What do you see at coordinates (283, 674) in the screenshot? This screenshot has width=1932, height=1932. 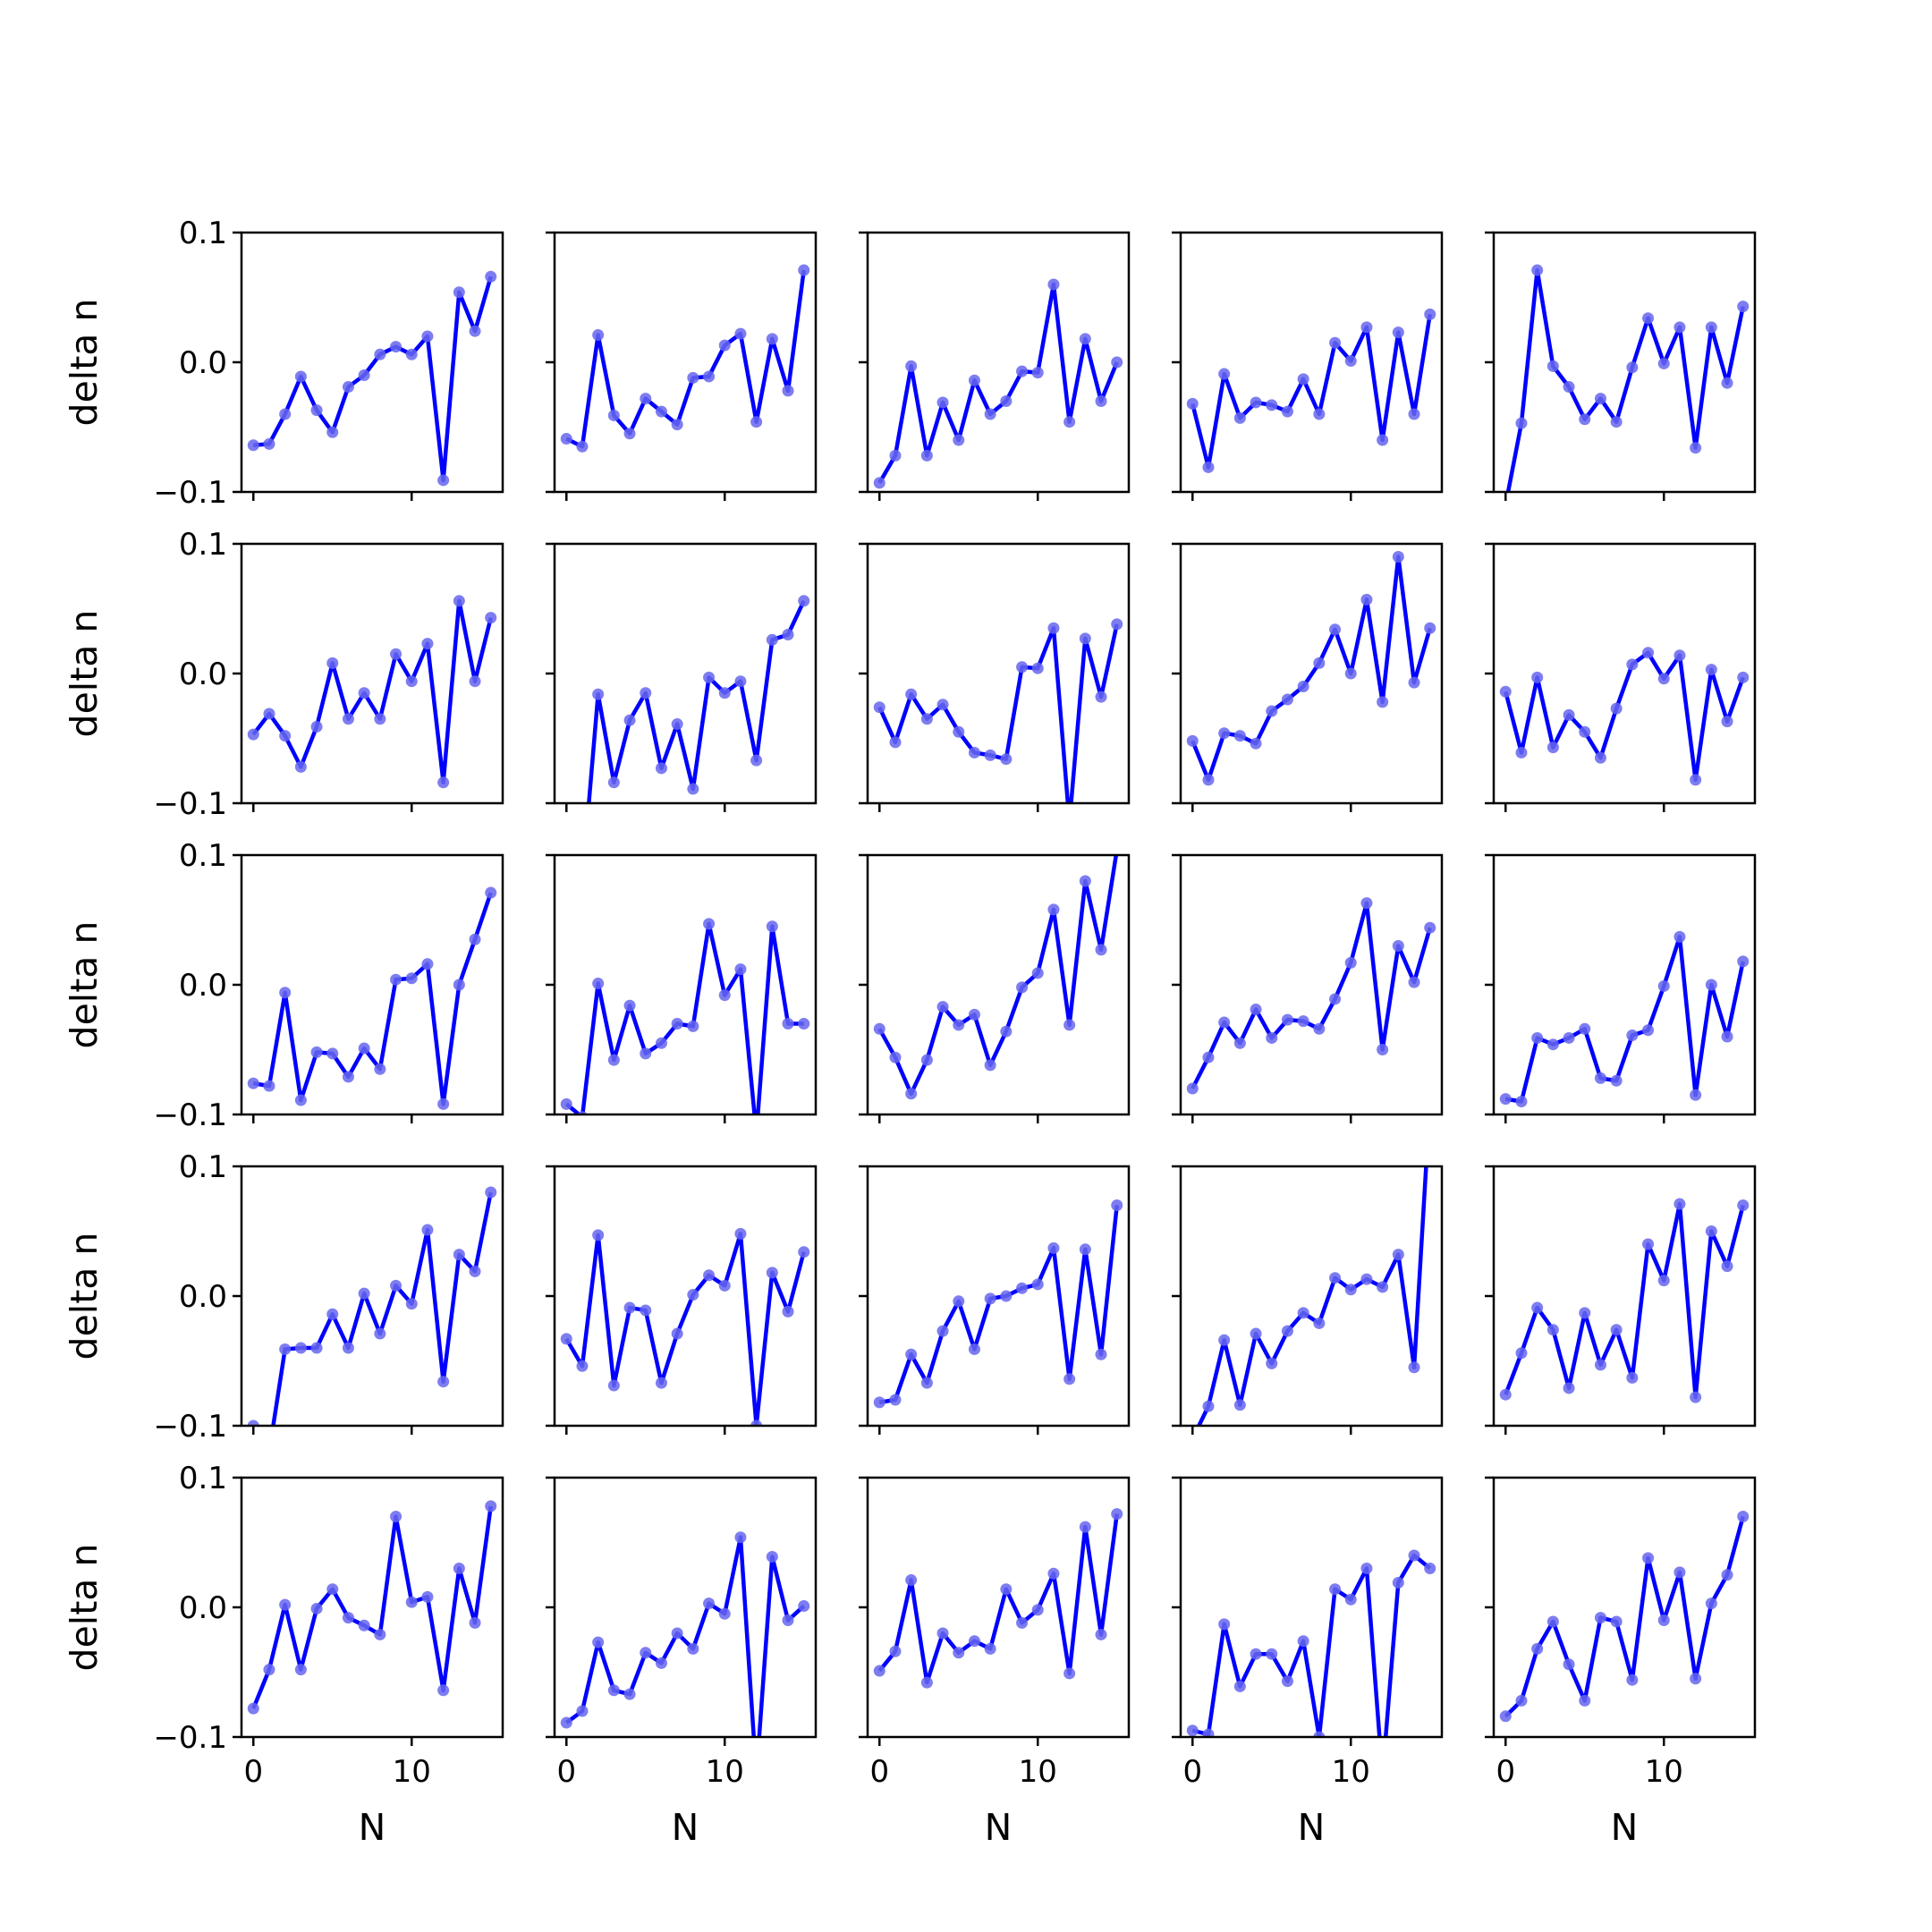 I see `panel-2-1: −0.1 0.0 0.1 delta n` at bounding box center [283, 674].